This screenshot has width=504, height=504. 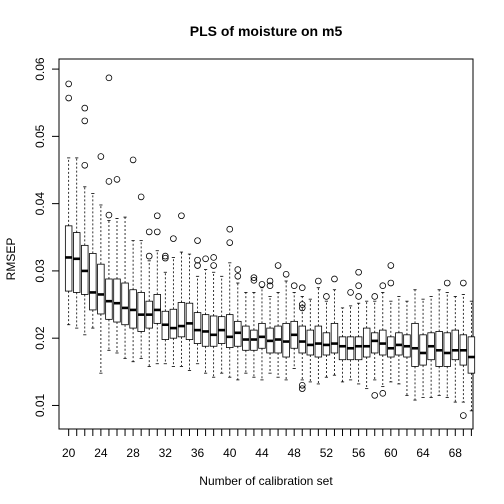 What do you see at coordinates (46, 237) in the screenshot?
I see `y-axis: 0.01 0.02 0.03 0.04 0.05 0.06` at bounding box center [46, 237].